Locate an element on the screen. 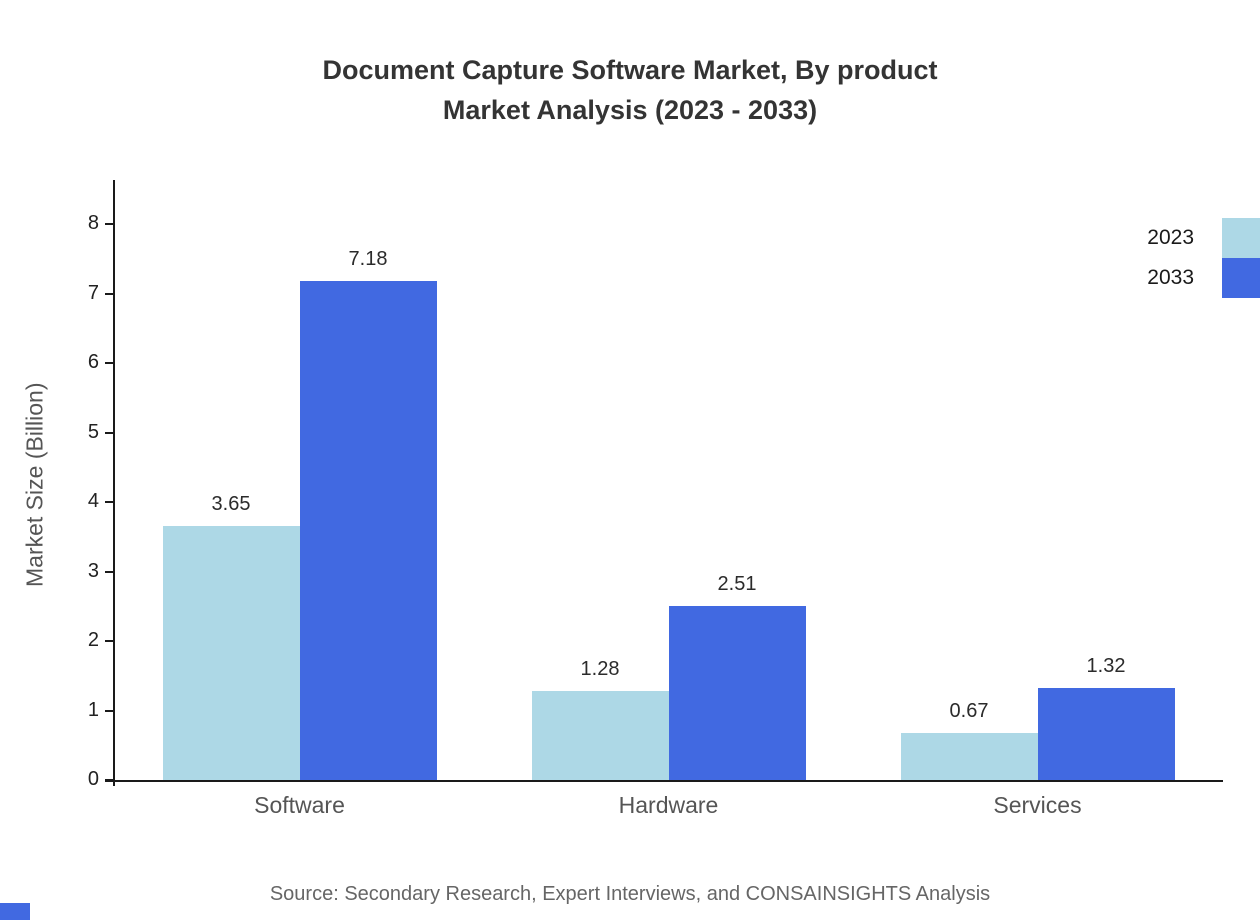 This screenshot has width=1260, height=920. legend-label-2033: 2033 is located at coordinates (1170, 277).